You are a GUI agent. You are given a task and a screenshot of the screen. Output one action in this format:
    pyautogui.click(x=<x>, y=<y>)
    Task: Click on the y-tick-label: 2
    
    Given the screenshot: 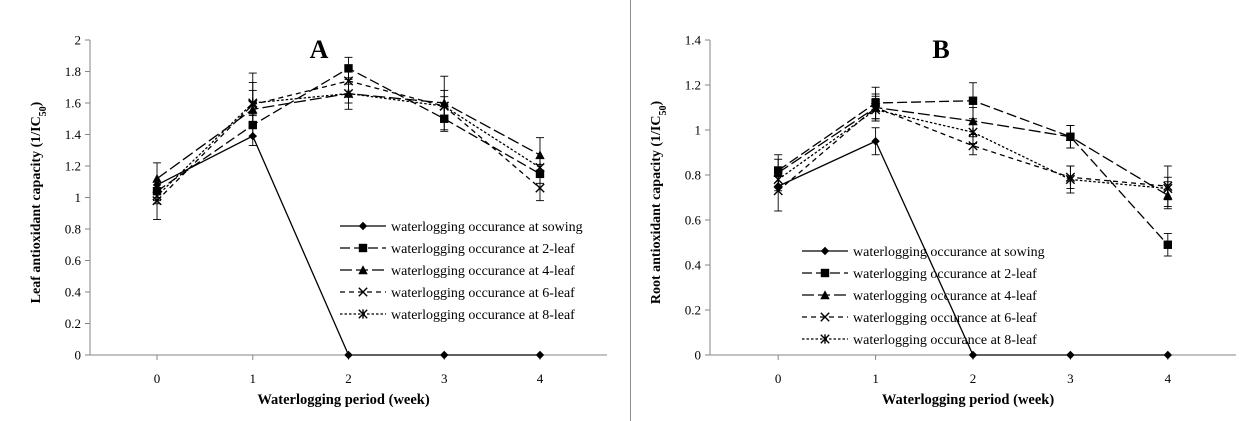 What is the action you would take?
    pyautogui.click(x=78, y=40)
    